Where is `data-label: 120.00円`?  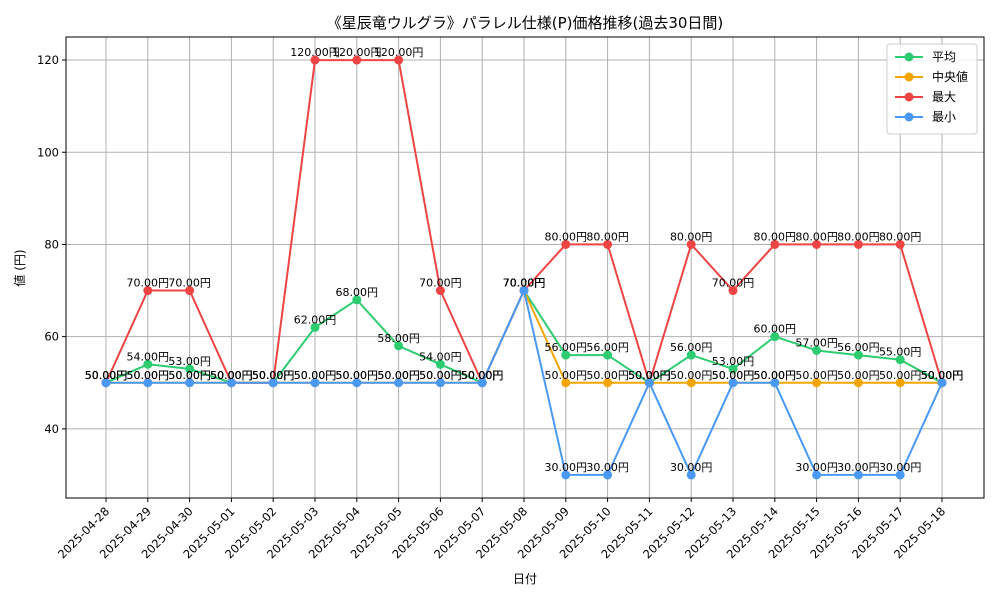
data-label: 120.00円 is located at coordinates (399, 52).